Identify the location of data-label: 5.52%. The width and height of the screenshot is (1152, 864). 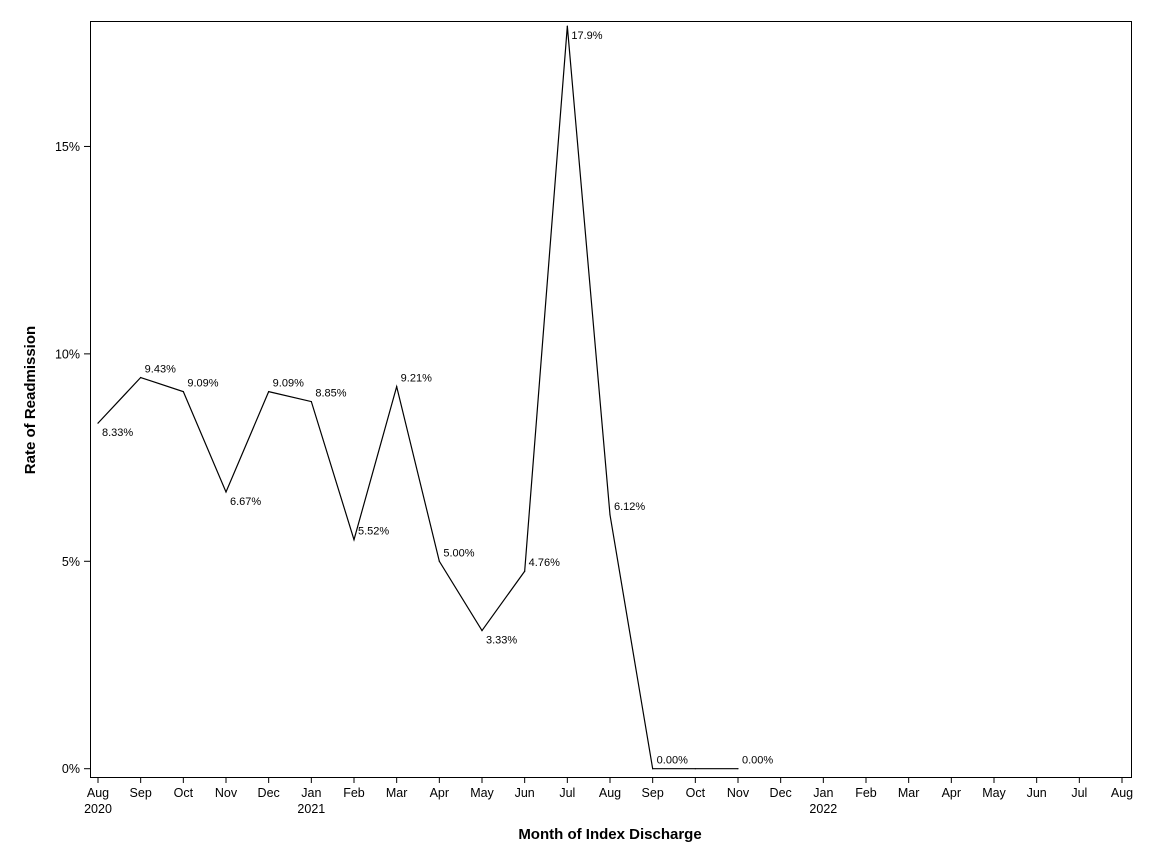
(373, 532).